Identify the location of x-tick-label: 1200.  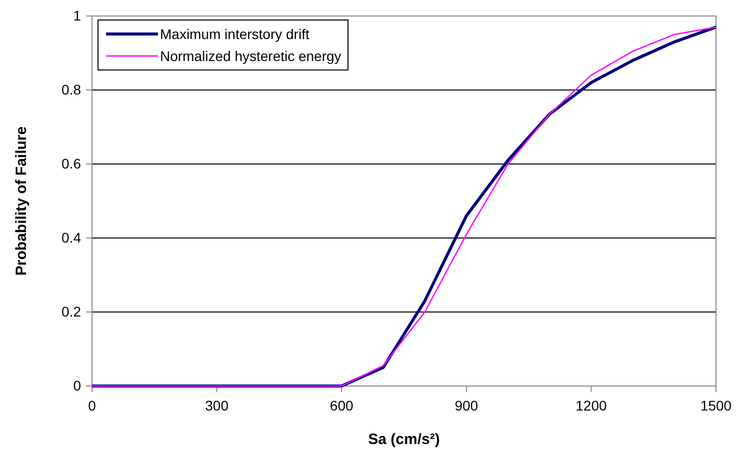
(591, 405).